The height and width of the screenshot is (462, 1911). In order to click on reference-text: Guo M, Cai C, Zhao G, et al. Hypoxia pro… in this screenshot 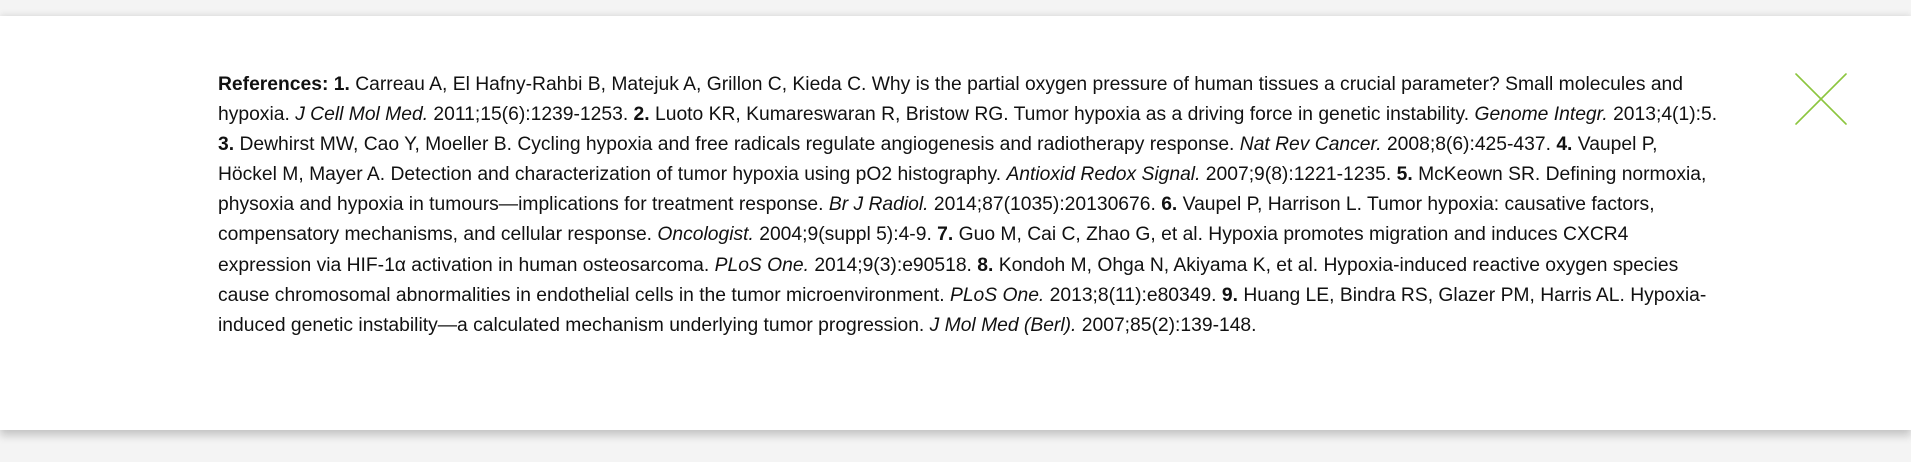, I will do `click(923, 250)`.